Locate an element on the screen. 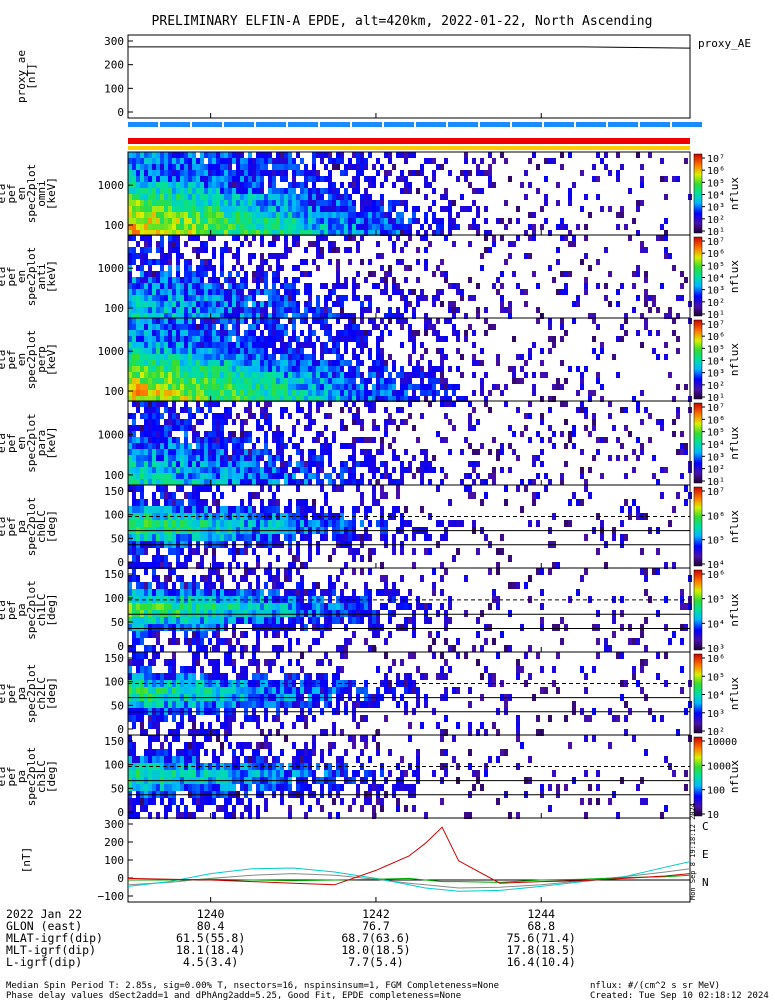 This screenshot has width=775, height=1000. panel-5-ylabel: ela is located at coordinates (4, 527).